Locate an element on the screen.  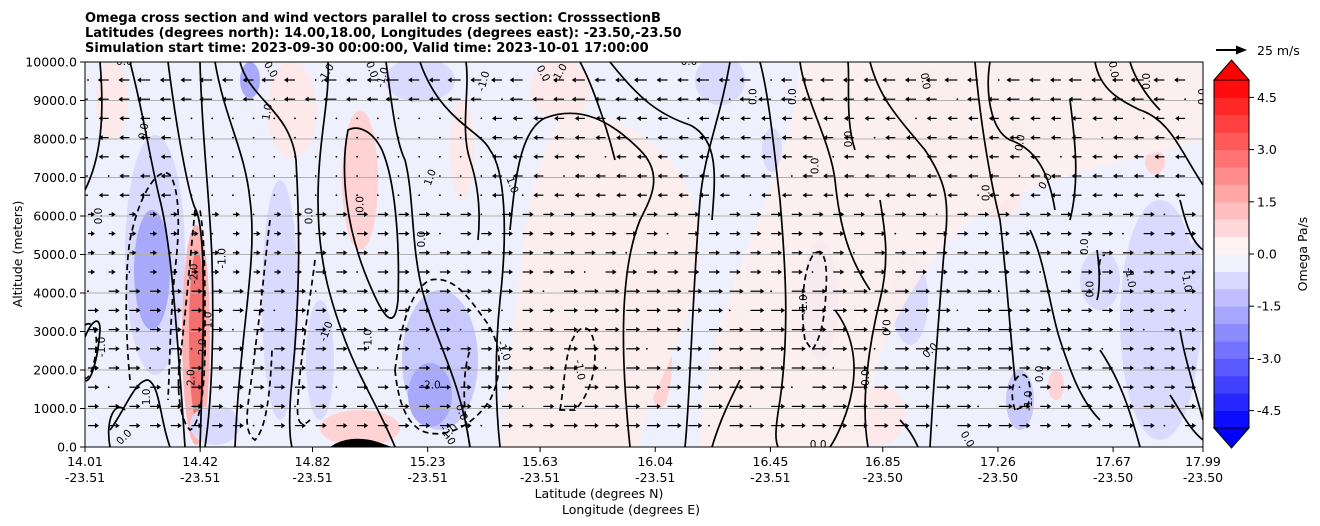
y-tick-label: 10000.0 is located at coordinates (51, 62).